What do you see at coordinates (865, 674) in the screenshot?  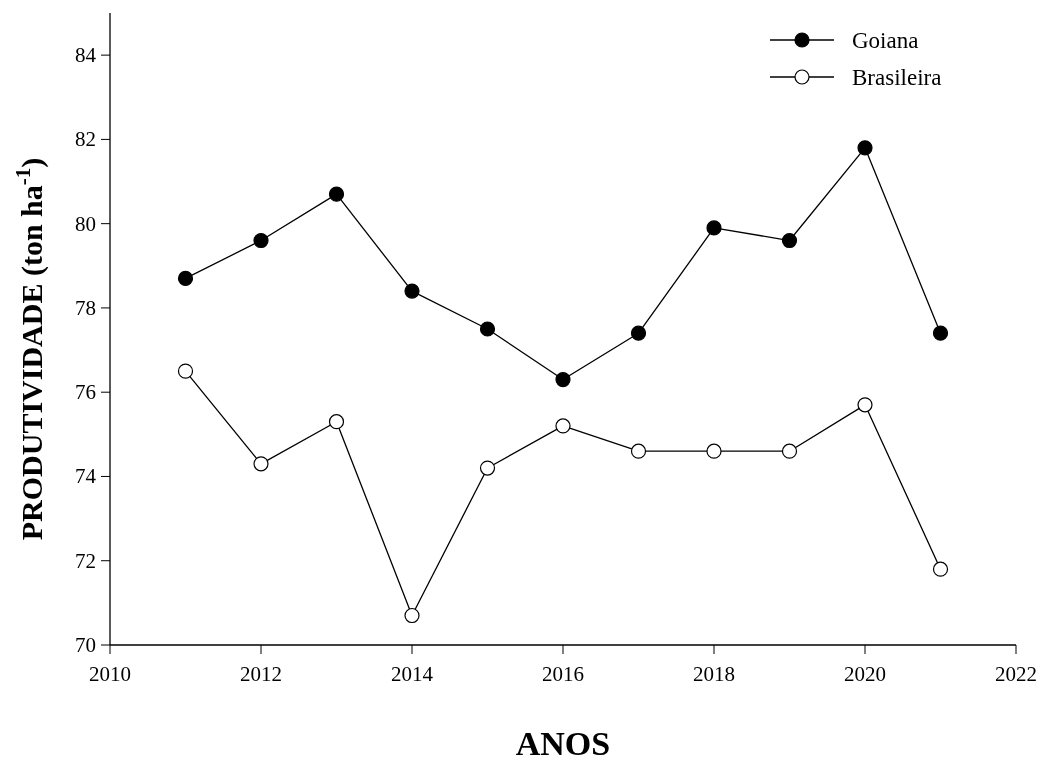 I see `x-tick-label: 2020` at bounding box center [865, 674].